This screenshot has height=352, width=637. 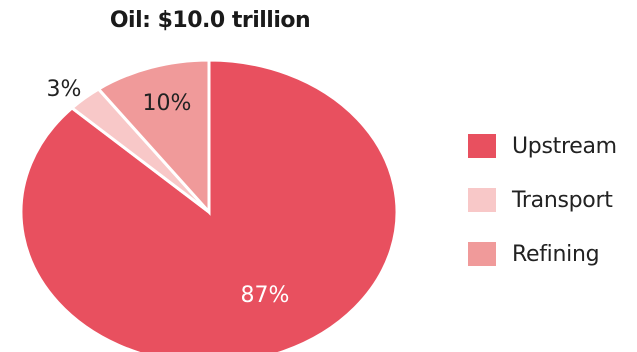 I want to click on legend-swatch-transport, so click(x=482, y=200).